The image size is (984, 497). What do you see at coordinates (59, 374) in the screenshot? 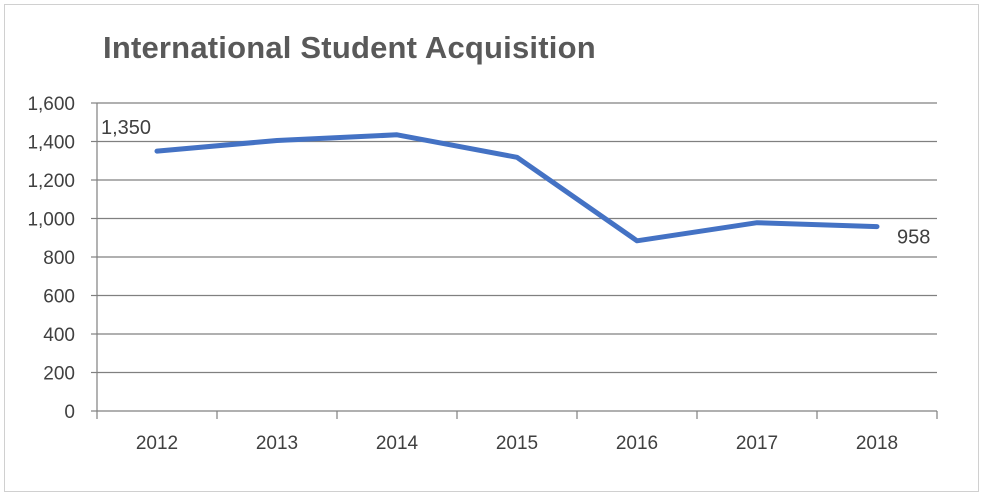
I see `y-tick-label: 200` at bounding box center [59, 374].